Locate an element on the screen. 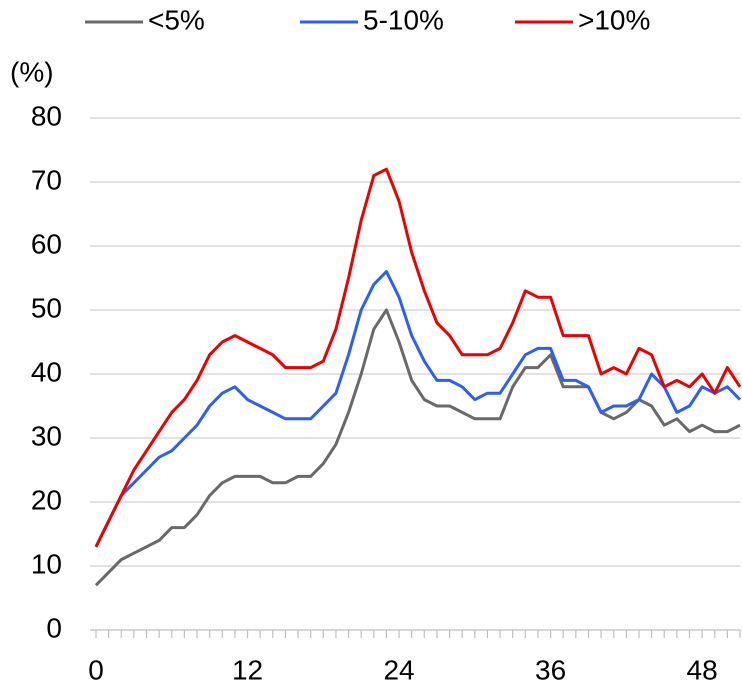 The width and height of the screenshot is (742, 690). y-tick-label: 10 is located at coordinates (46, 563).